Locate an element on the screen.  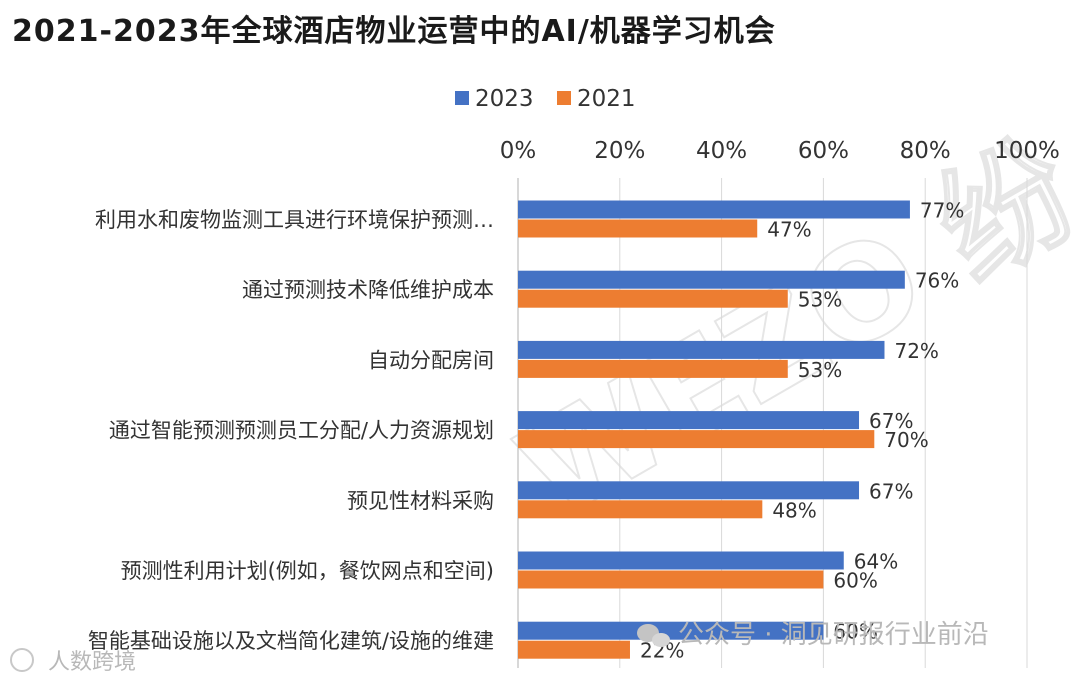
x-tick-label: 100% is located at coordinates (1027, 151).